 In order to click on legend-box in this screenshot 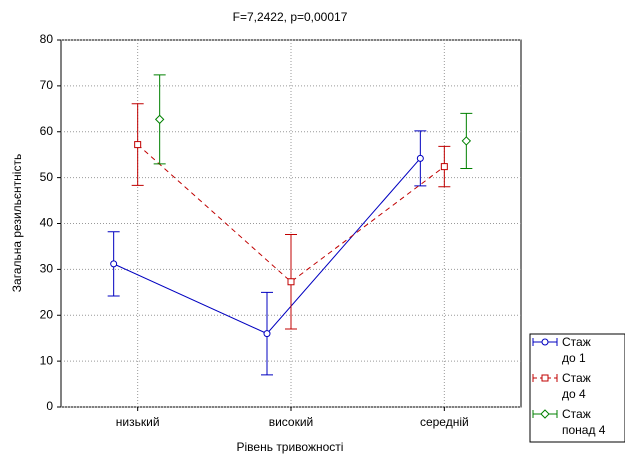, I will do `click(577, 388)`.